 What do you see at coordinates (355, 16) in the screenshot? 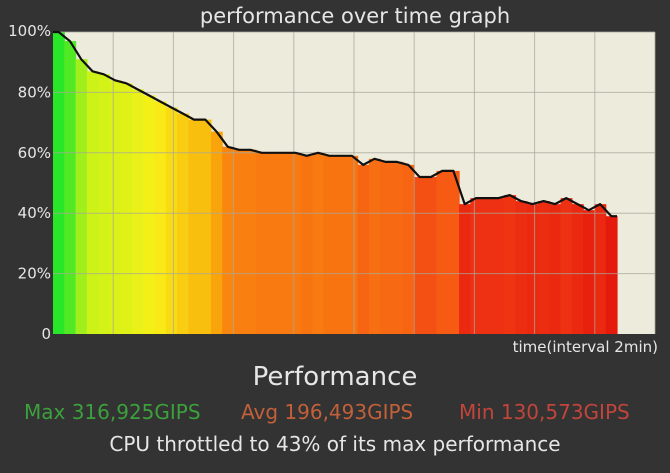
I see `chart-title: performance over time graph` at bounding box center [355, 16].